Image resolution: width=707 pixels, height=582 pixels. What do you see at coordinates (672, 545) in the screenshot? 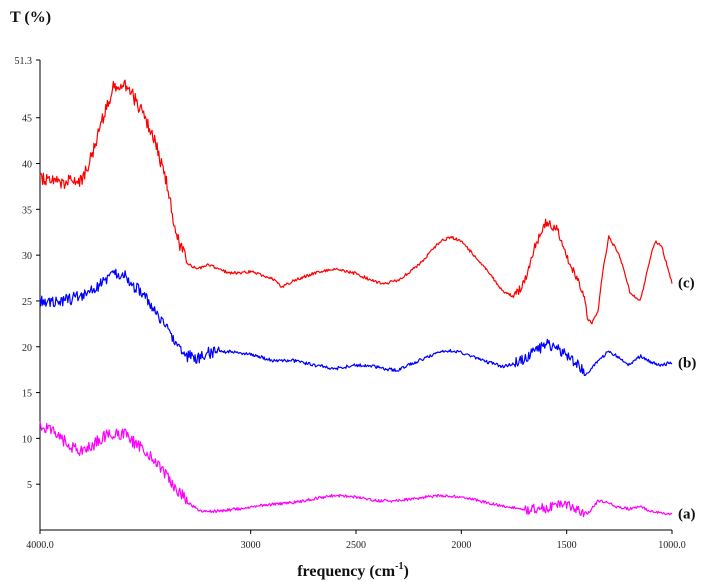
I see `x-tick-label: 1000.0` at bounding box center [672, 545].